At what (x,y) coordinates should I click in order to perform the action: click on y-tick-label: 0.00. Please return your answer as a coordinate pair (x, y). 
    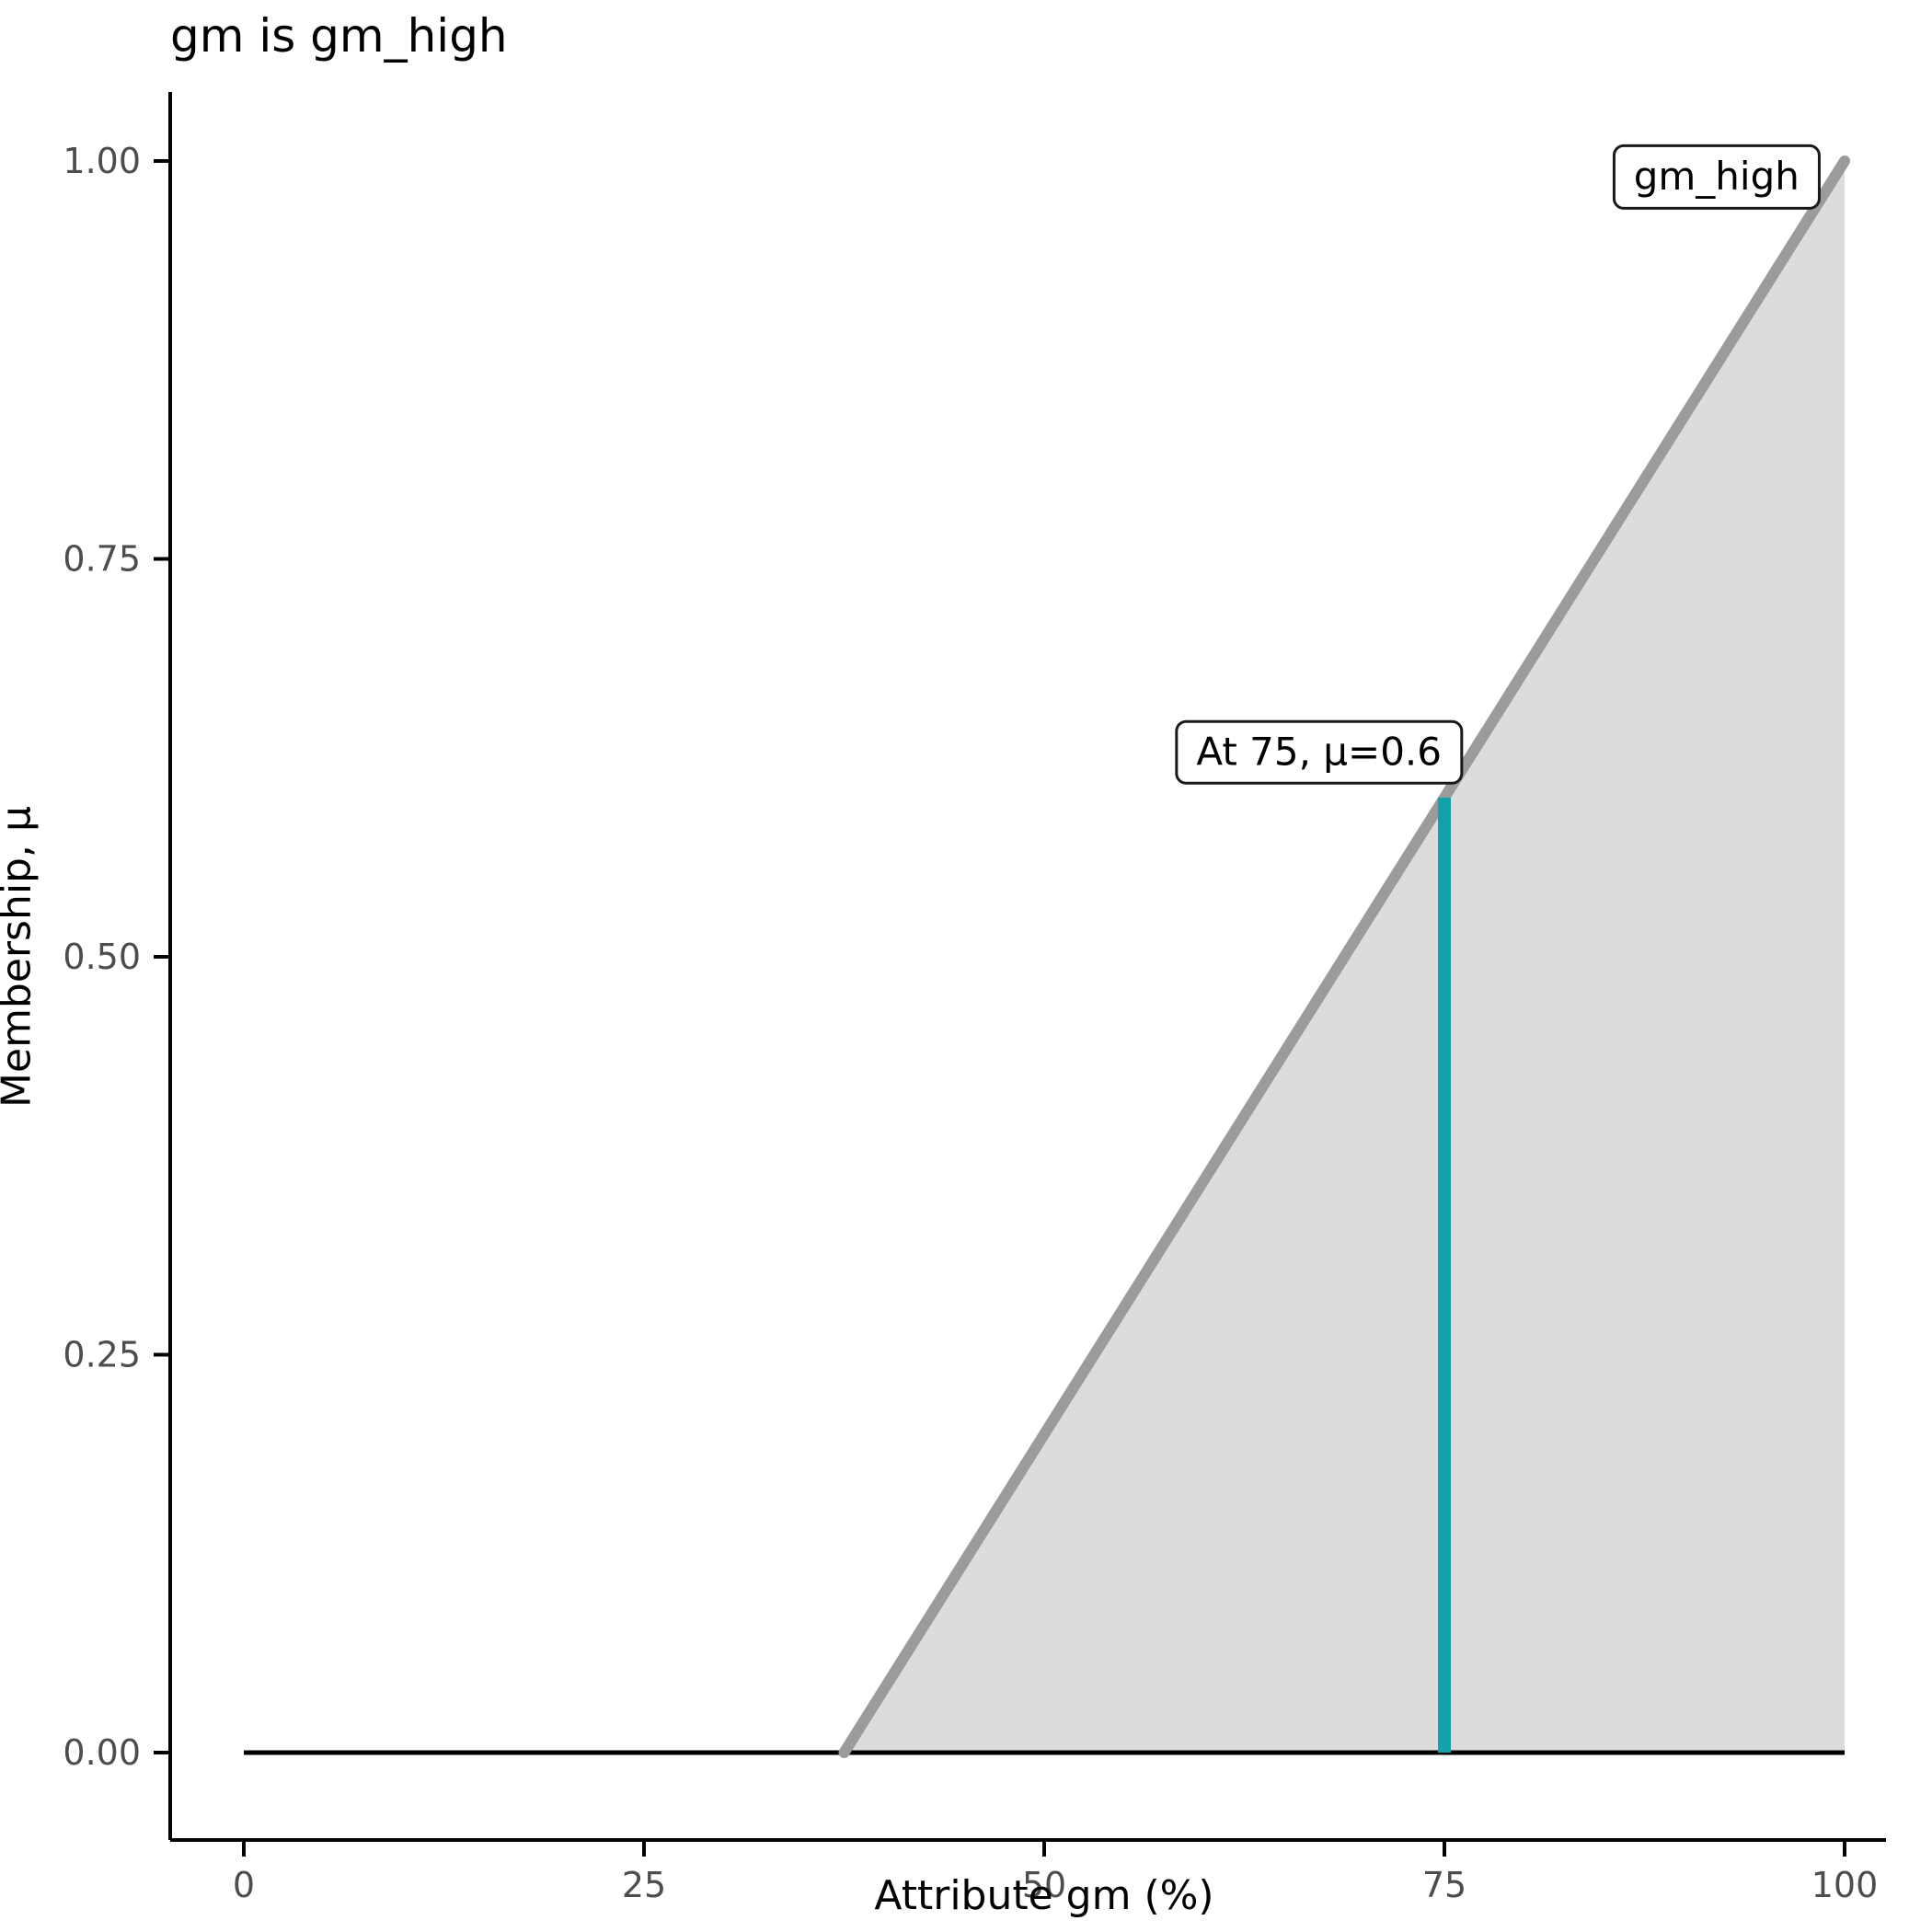
    Looking at the image, I should click on (102, 1752).